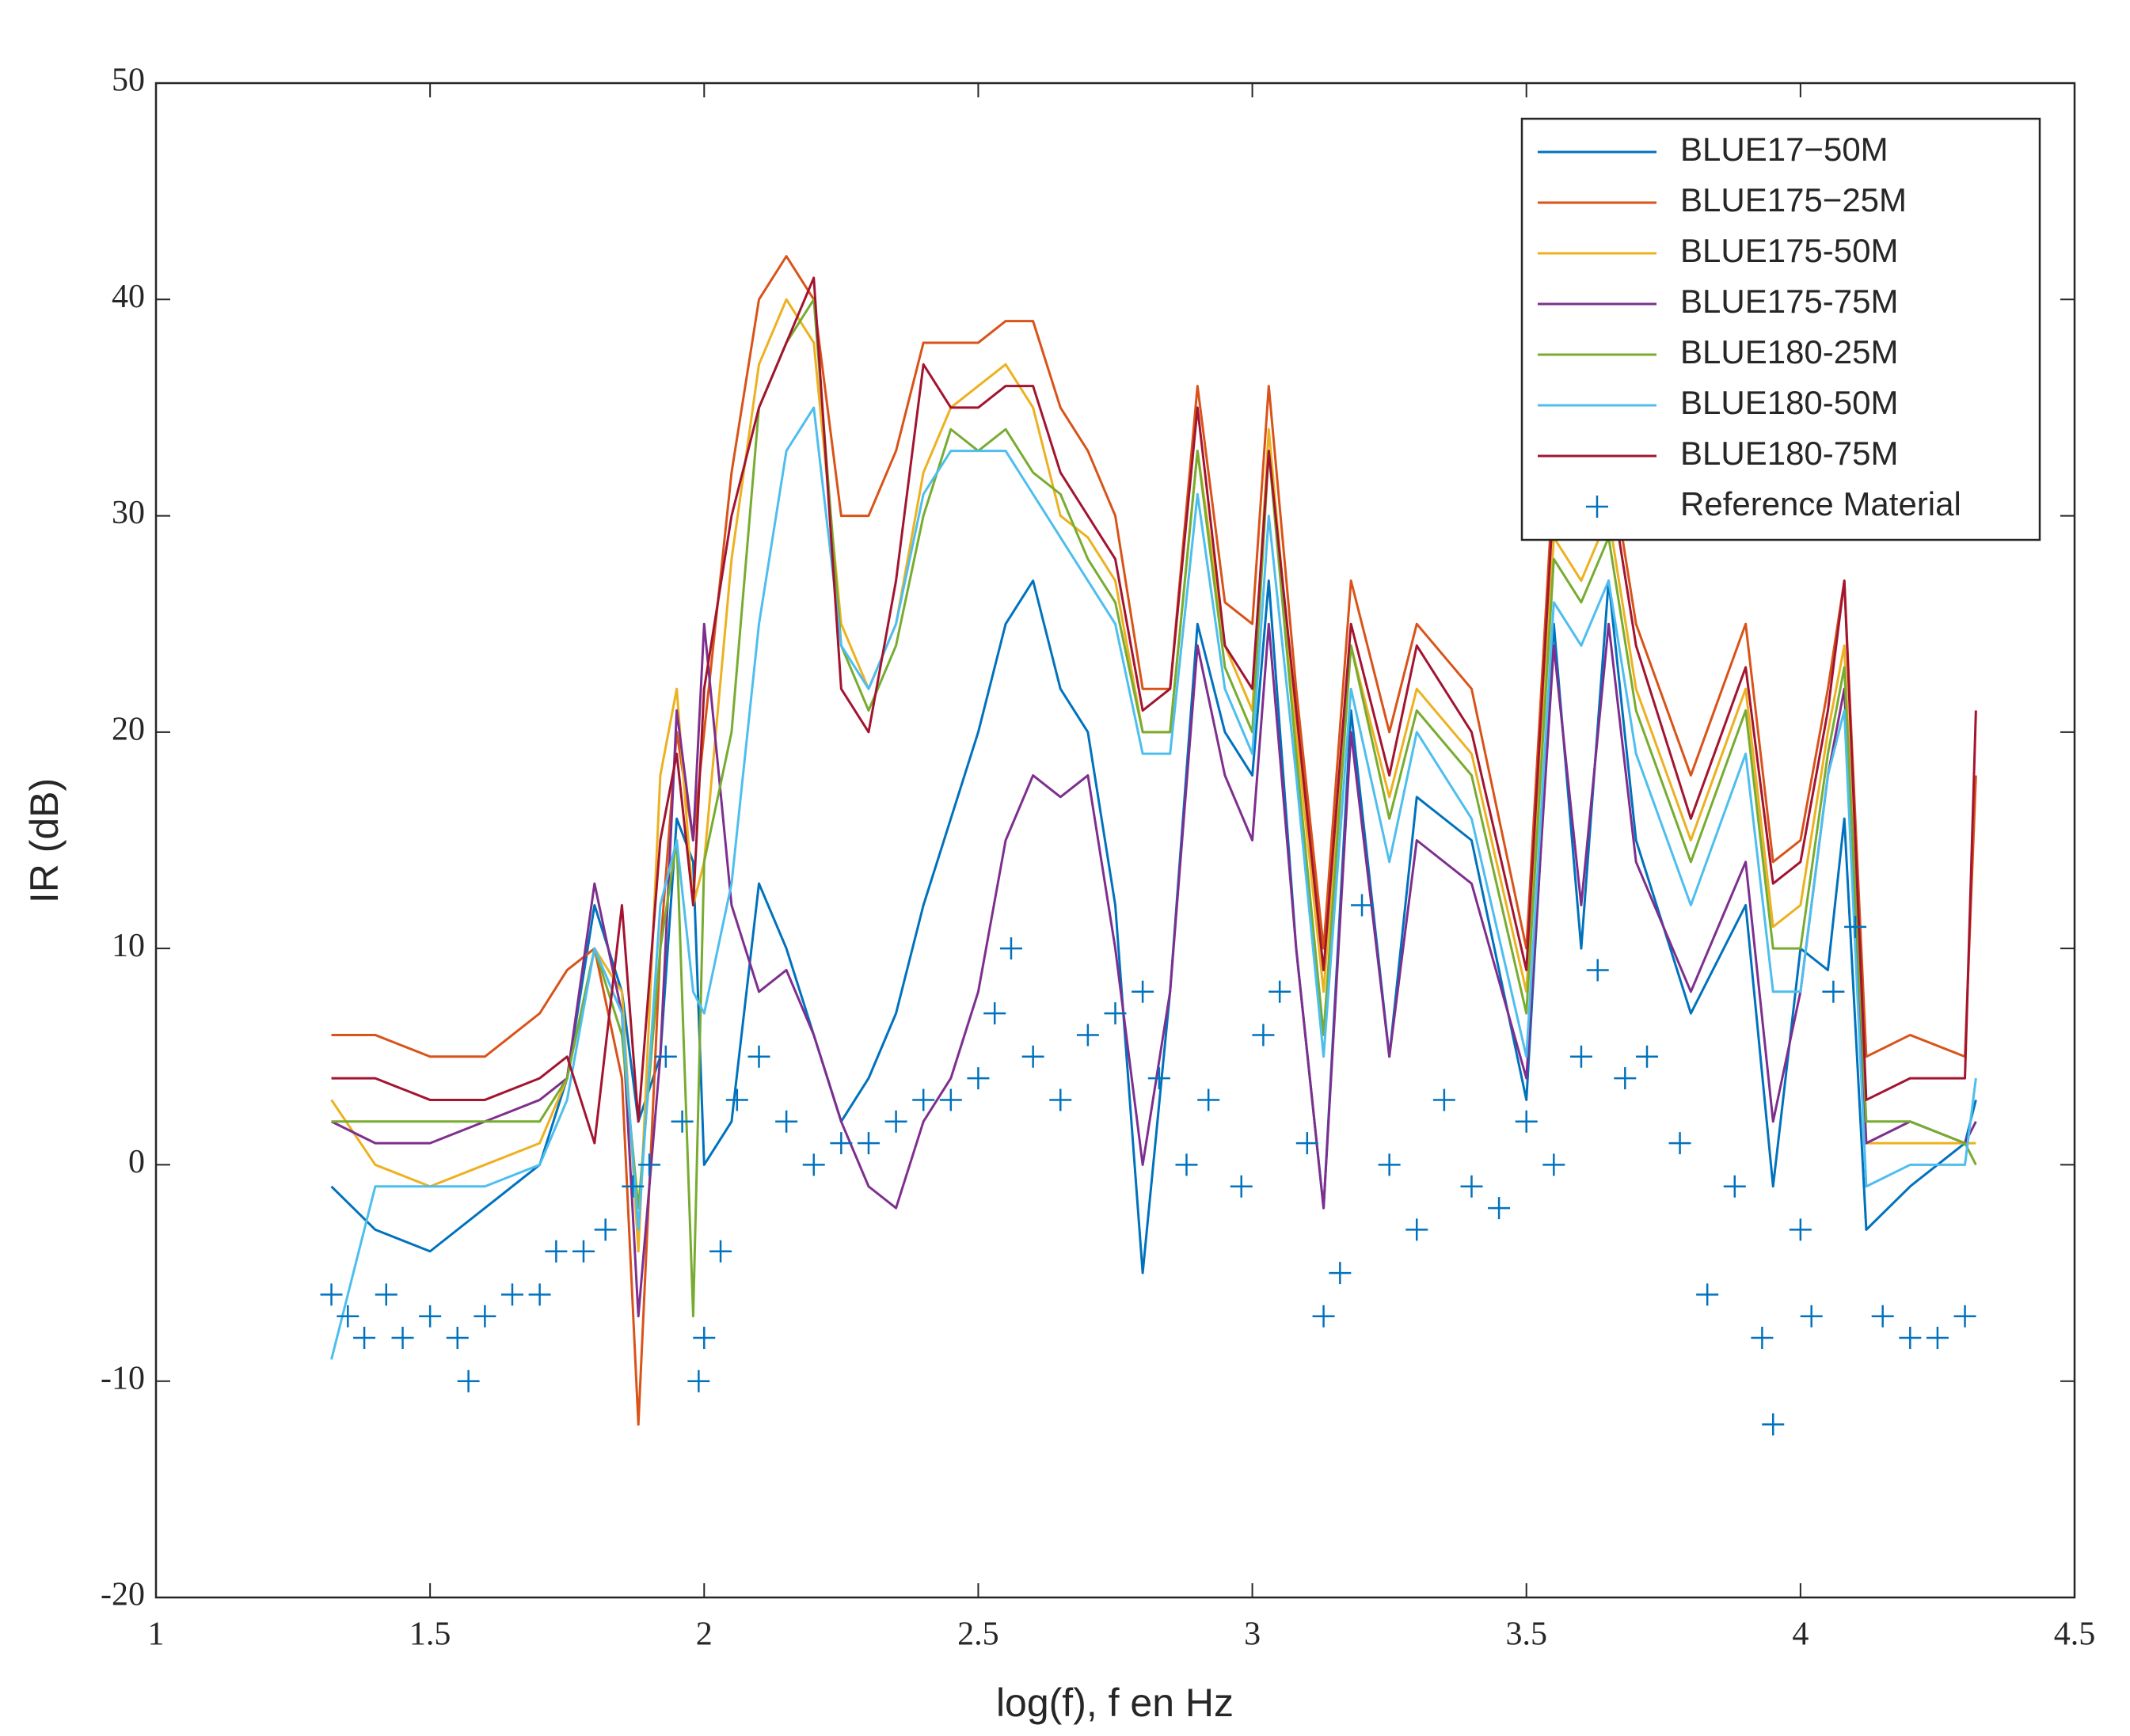 This screenshot has width=2130, height=1736. What do you see at coordinates (128, 81) in the screenshot?
I see `y-tick-label: 50` at bounding box center [128, 81].